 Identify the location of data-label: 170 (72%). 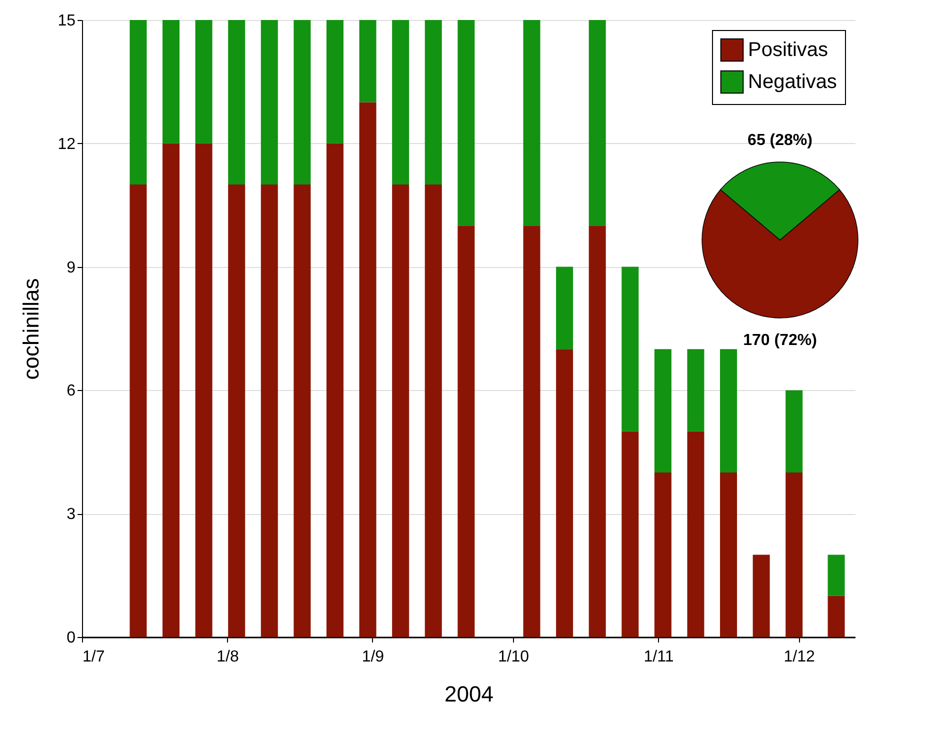
(780, 340).